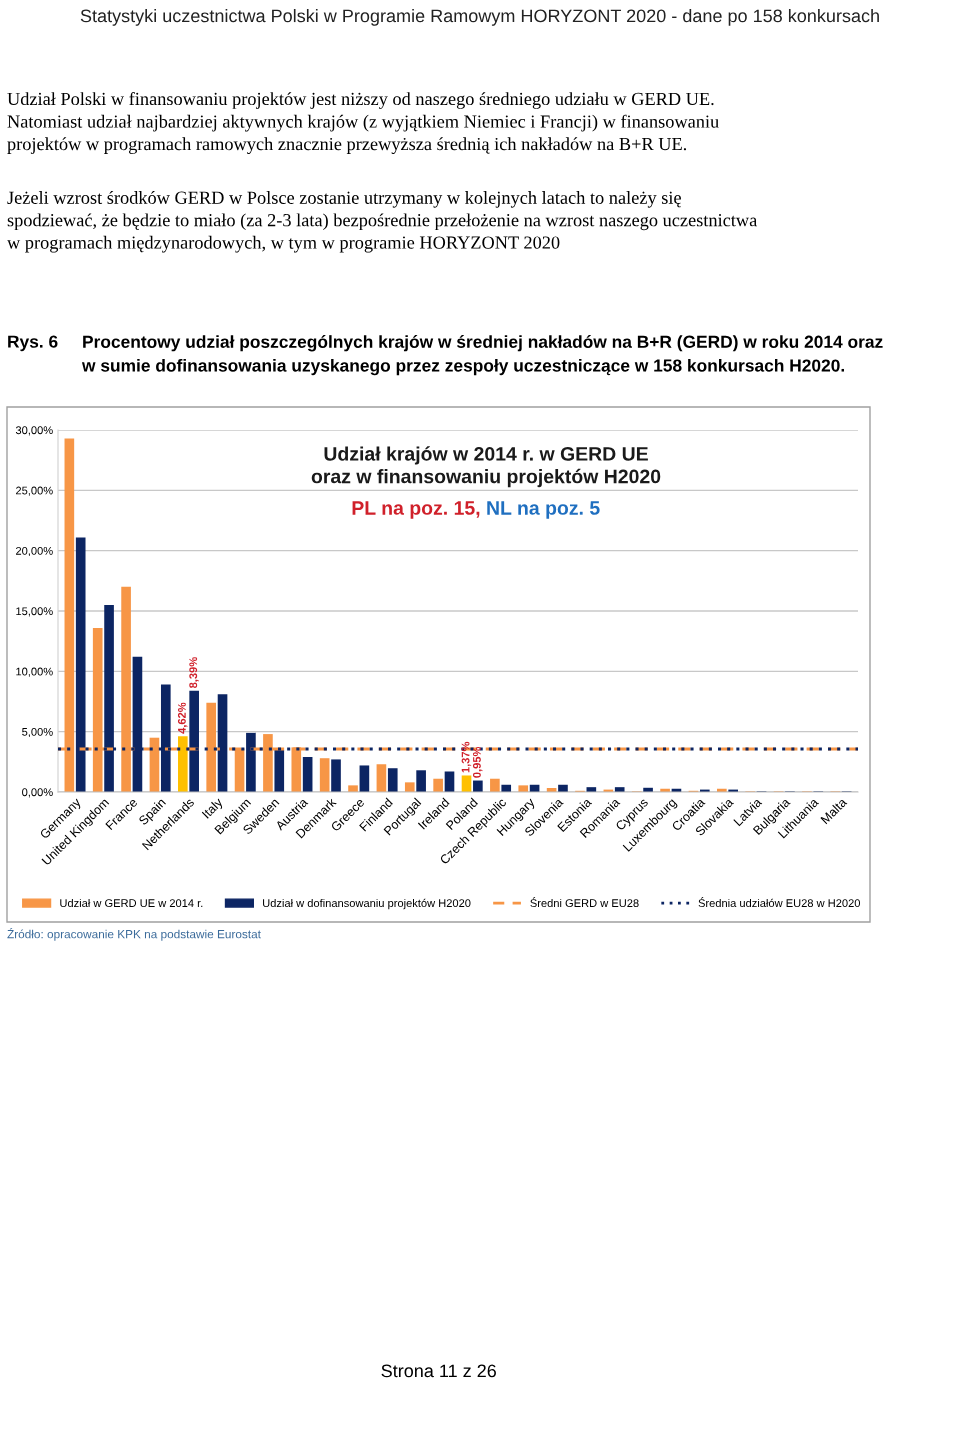  What do you see at coordinates (34, 612) in the screenshot?
I see `y-tick-label: 15,00%` at bounding box center [34, 612].